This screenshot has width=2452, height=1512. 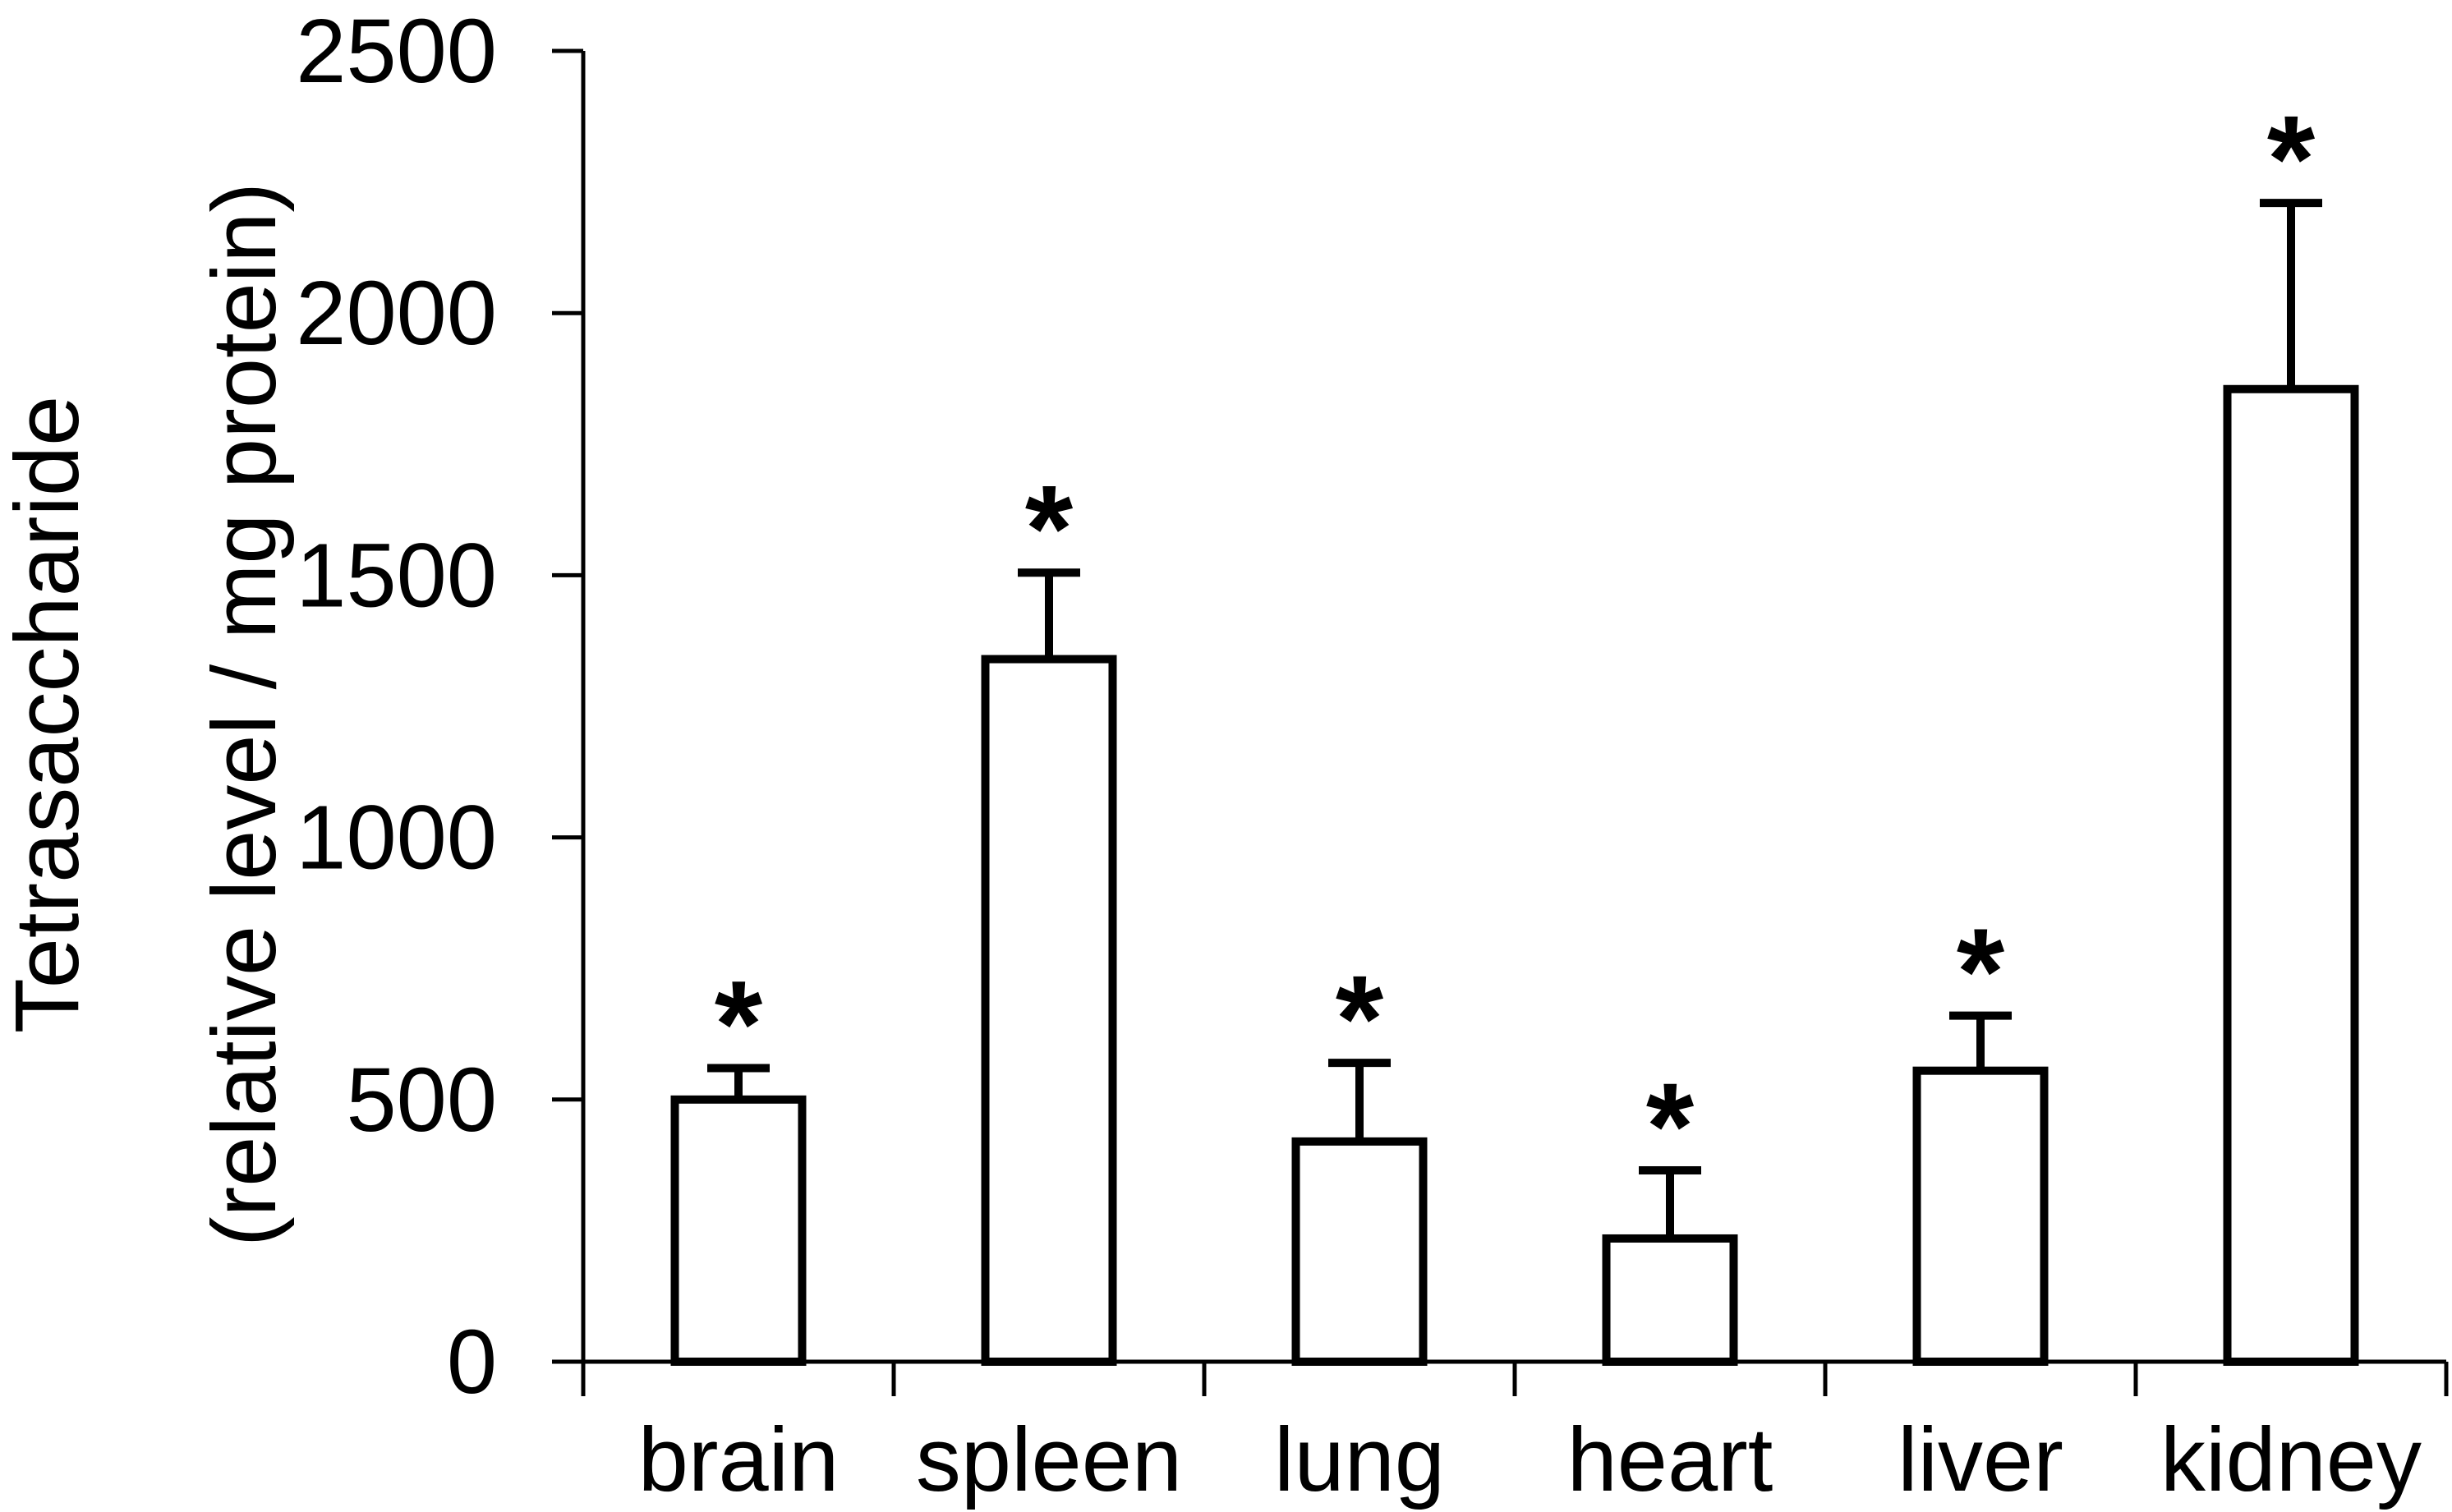 I want to click on x-axis: brain spleen lung heart liver kidney, so click(x=1515, y=1434).